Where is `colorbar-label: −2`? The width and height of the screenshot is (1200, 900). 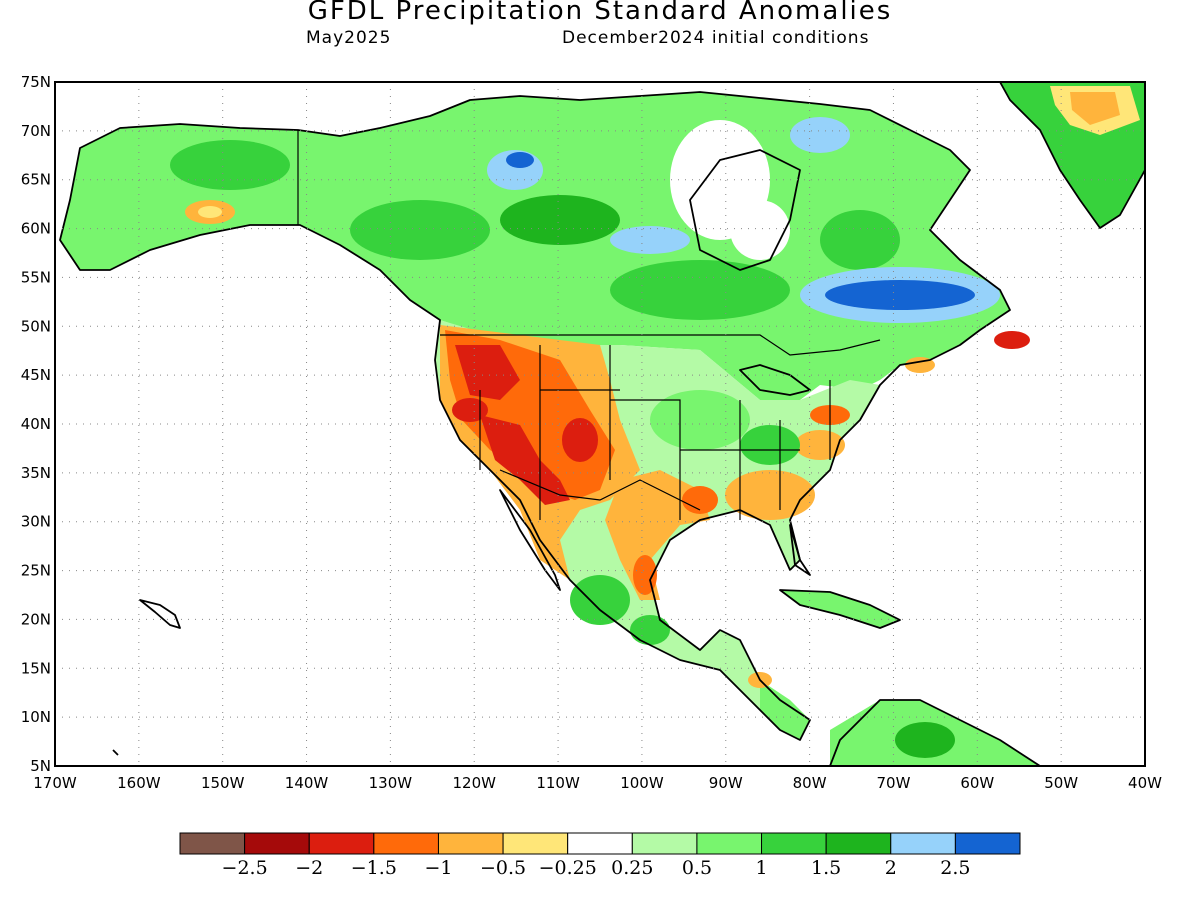
colorbar-label: −2 is located at coordinates (309, 868).